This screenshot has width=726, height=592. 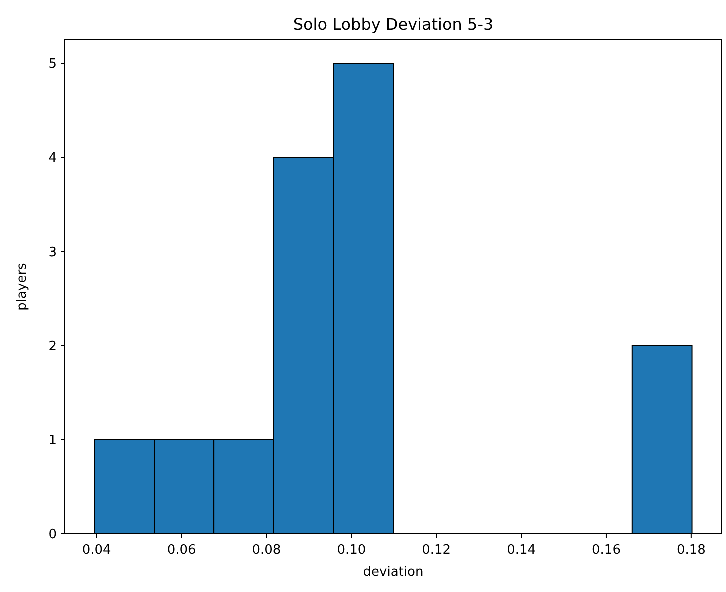 What do you see at coordinates (267, 550) in the screenshot?
I see `x-tick-label: 0.08` at bounding box center [267, 550].